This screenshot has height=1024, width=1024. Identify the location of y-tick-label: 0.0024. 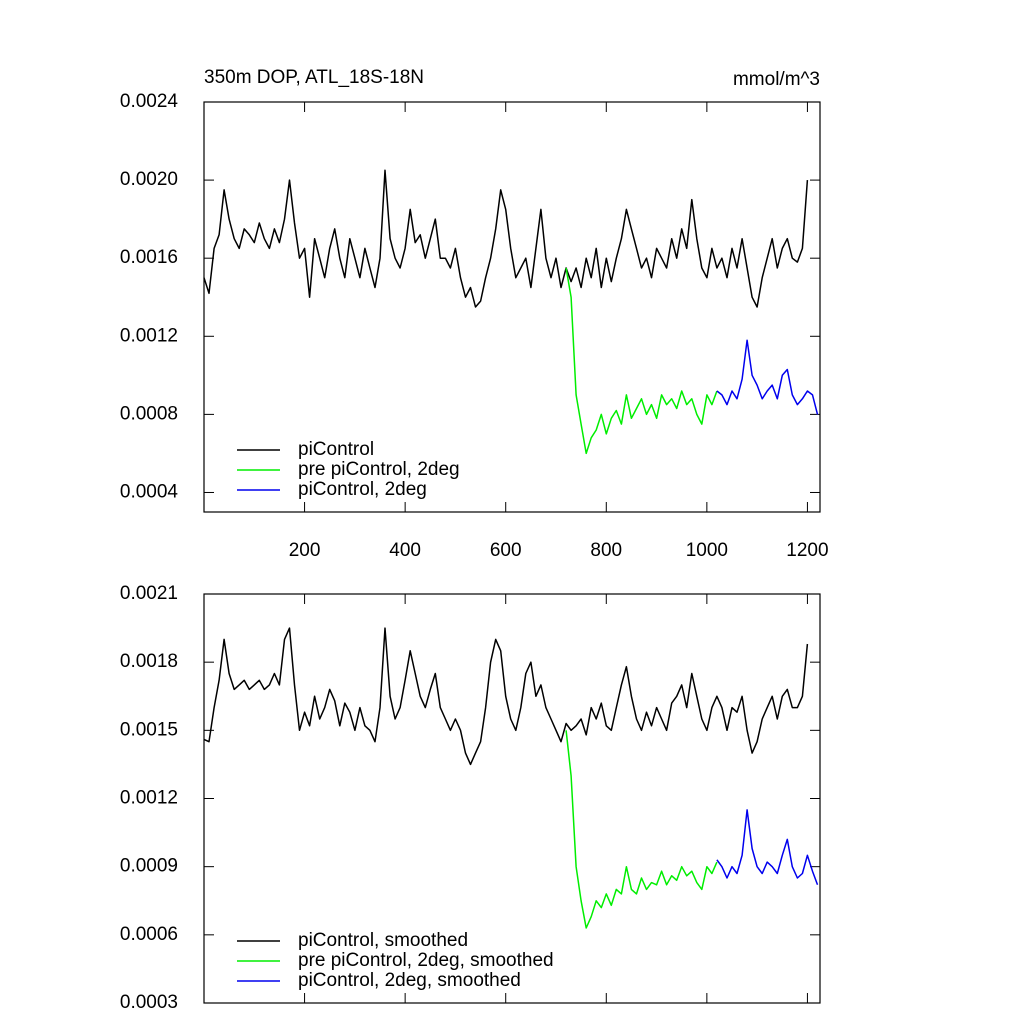
(149, 101).